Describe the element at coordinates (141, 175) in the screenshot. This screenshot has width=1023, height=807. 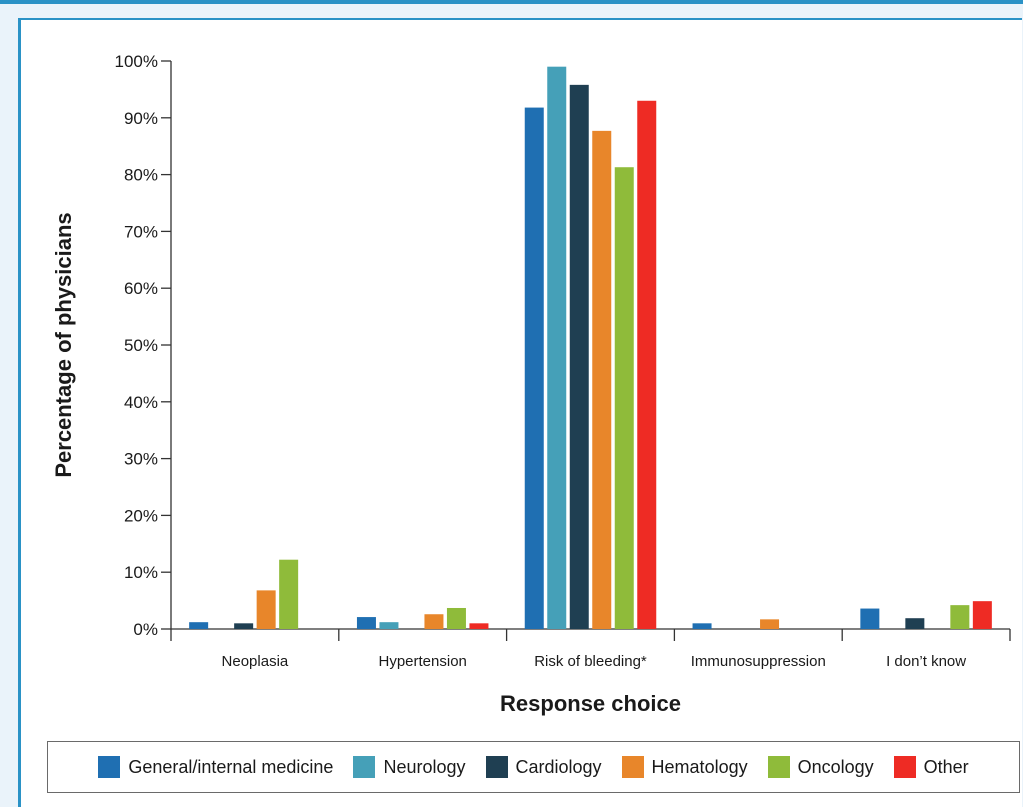
I see `y-tick-label: 80%` at that location.